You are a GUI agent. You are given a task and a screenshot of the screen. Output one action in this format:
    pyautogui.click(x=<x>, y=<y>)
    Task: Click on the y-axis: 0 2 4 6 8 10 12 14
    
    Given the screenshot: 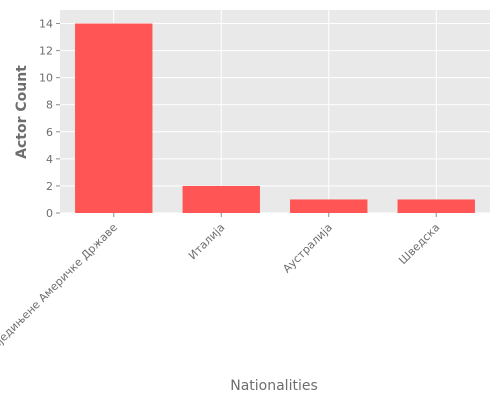 What is the action you would take?
    pyautogui.click(x=49, y=119)
    